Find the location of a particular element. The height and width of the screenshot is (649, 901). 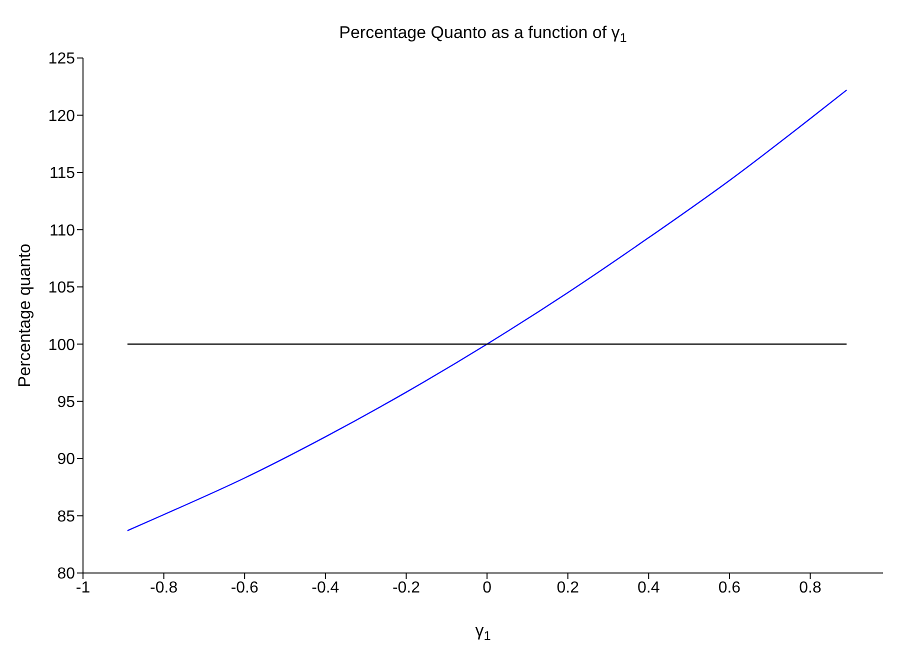

y-axis-title: Percentage quanto is located at coordinates (24, 316).